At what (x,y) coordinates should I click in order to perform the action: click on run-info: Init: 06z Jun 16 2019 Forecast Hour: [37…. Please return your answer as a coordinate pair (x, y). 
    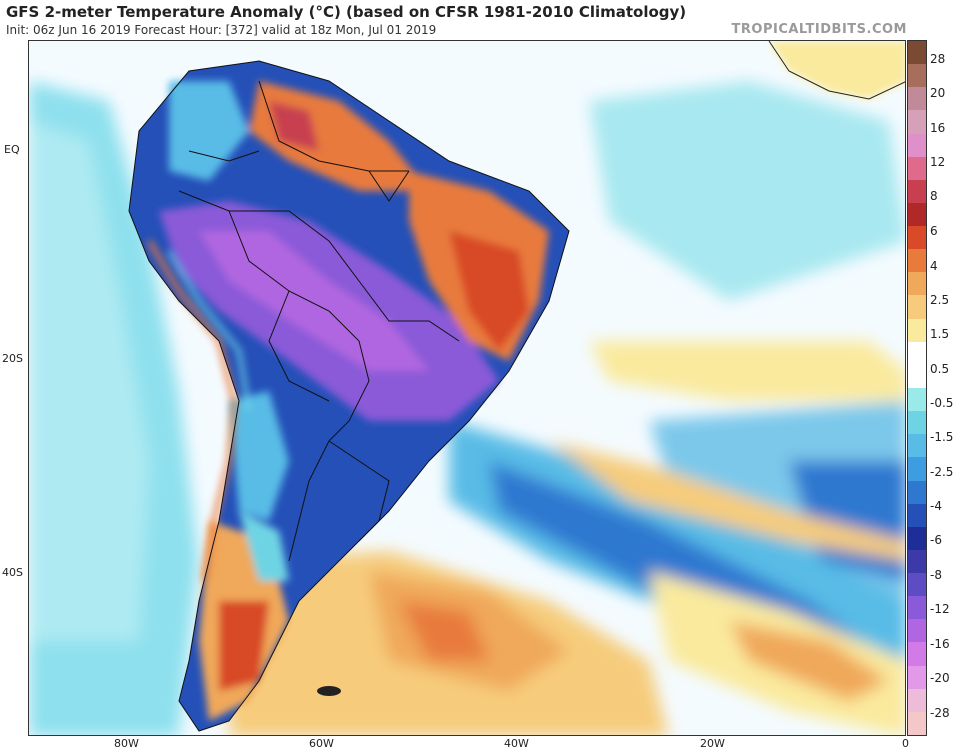
    Looking at the image, I should click on (221, 30).